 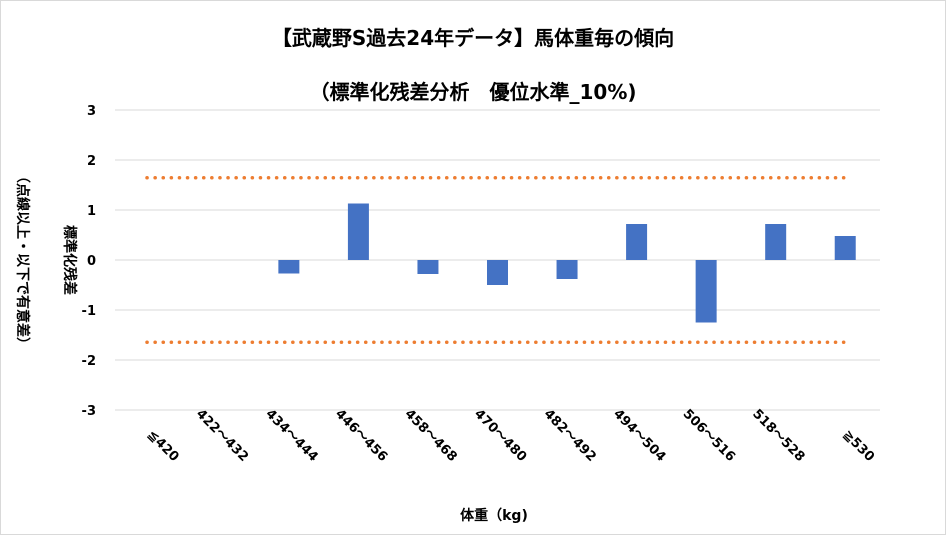 What do you see at coordinates (473, 92) in the screenshot?
I see `chart-subtitle: （標準化残差分析 優位水準_10%)` at bounding box center [473, 92].